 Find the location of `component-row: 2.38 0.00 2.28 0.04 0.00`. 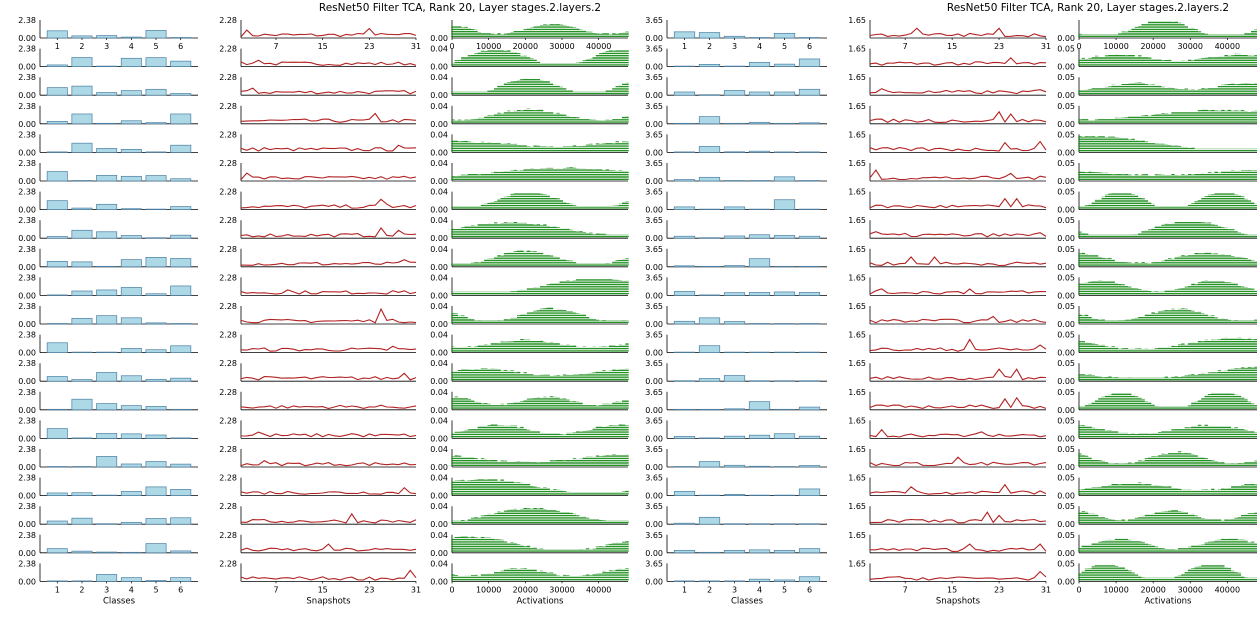

component-row: 2.38 0.00 2.28 0.04 0.00 is located at coordinates (323, 372).